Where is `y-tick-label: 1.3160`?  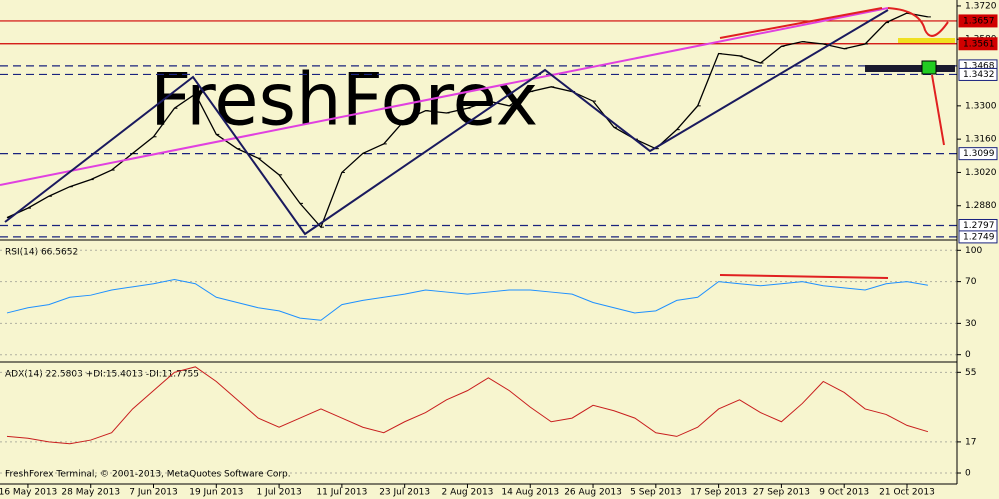
y-tick-label: 1.3160 is located at coordinates (981, 140).